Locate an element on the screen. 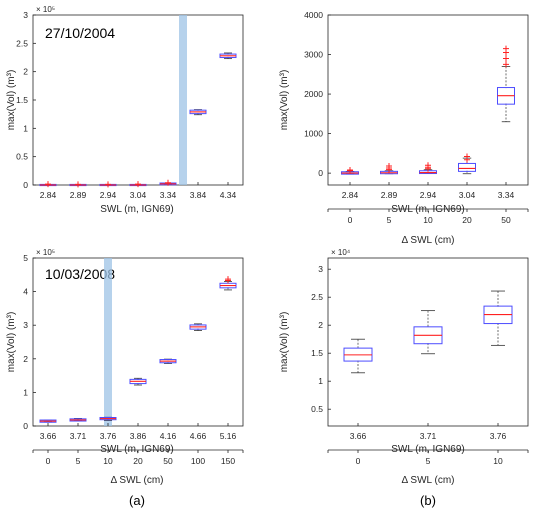  x-tick-label: 2.94 is located at coordinates (108, 195).